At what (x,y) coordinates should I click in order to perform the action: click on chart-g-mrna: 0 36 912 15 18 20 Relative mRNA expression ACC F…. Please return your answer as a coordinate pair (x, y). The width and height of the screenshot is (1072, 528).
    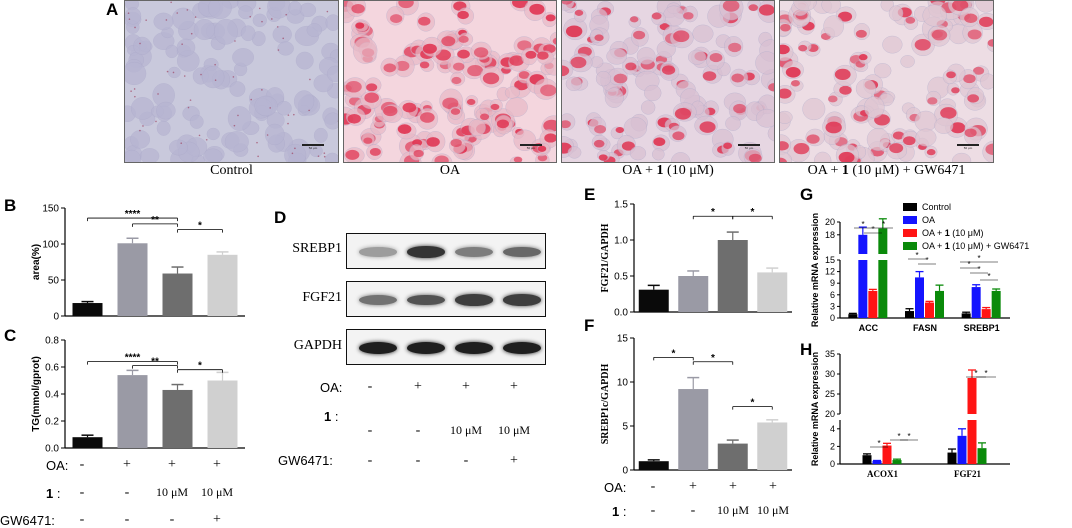
    Looking at the image, I should click on (919, 267).